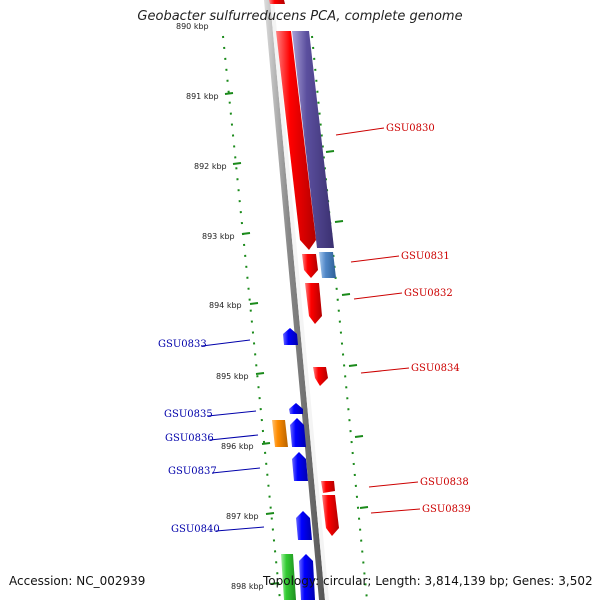 This screenshot has width=600, height=600. What do you see at coordinates (189, 438) in the screenshot?
I see `svg-text: GSU0836` at bounding box center [189, 438].